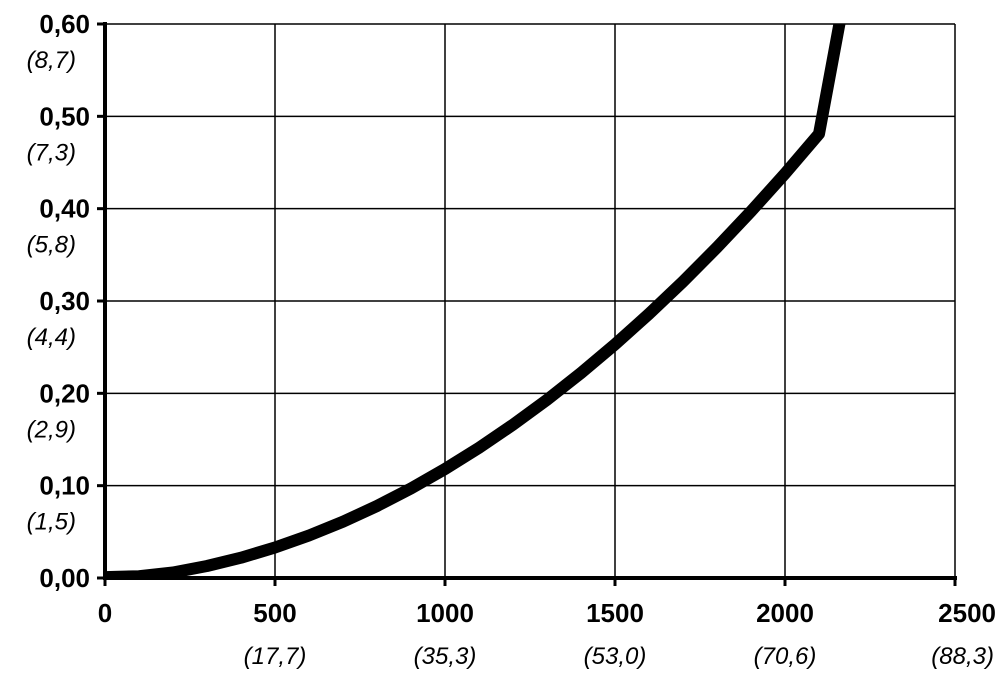 Image resolution: width=1000 pixels, height=688 pixels. What do you see at coordinates (51, 245) in the screenshot?
I see `y-tick-sublabel-4: (5,8)` at bounding box center [51, 245].